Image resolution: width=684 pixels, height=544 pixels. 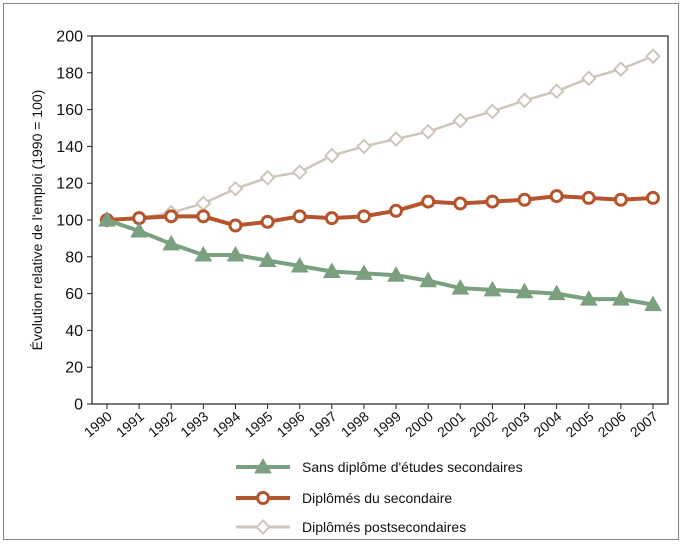 What do you see at coordinates (98, 424) in the screenshot?
I see `x-tick-label: 1990` at bounding box center [98, 424].